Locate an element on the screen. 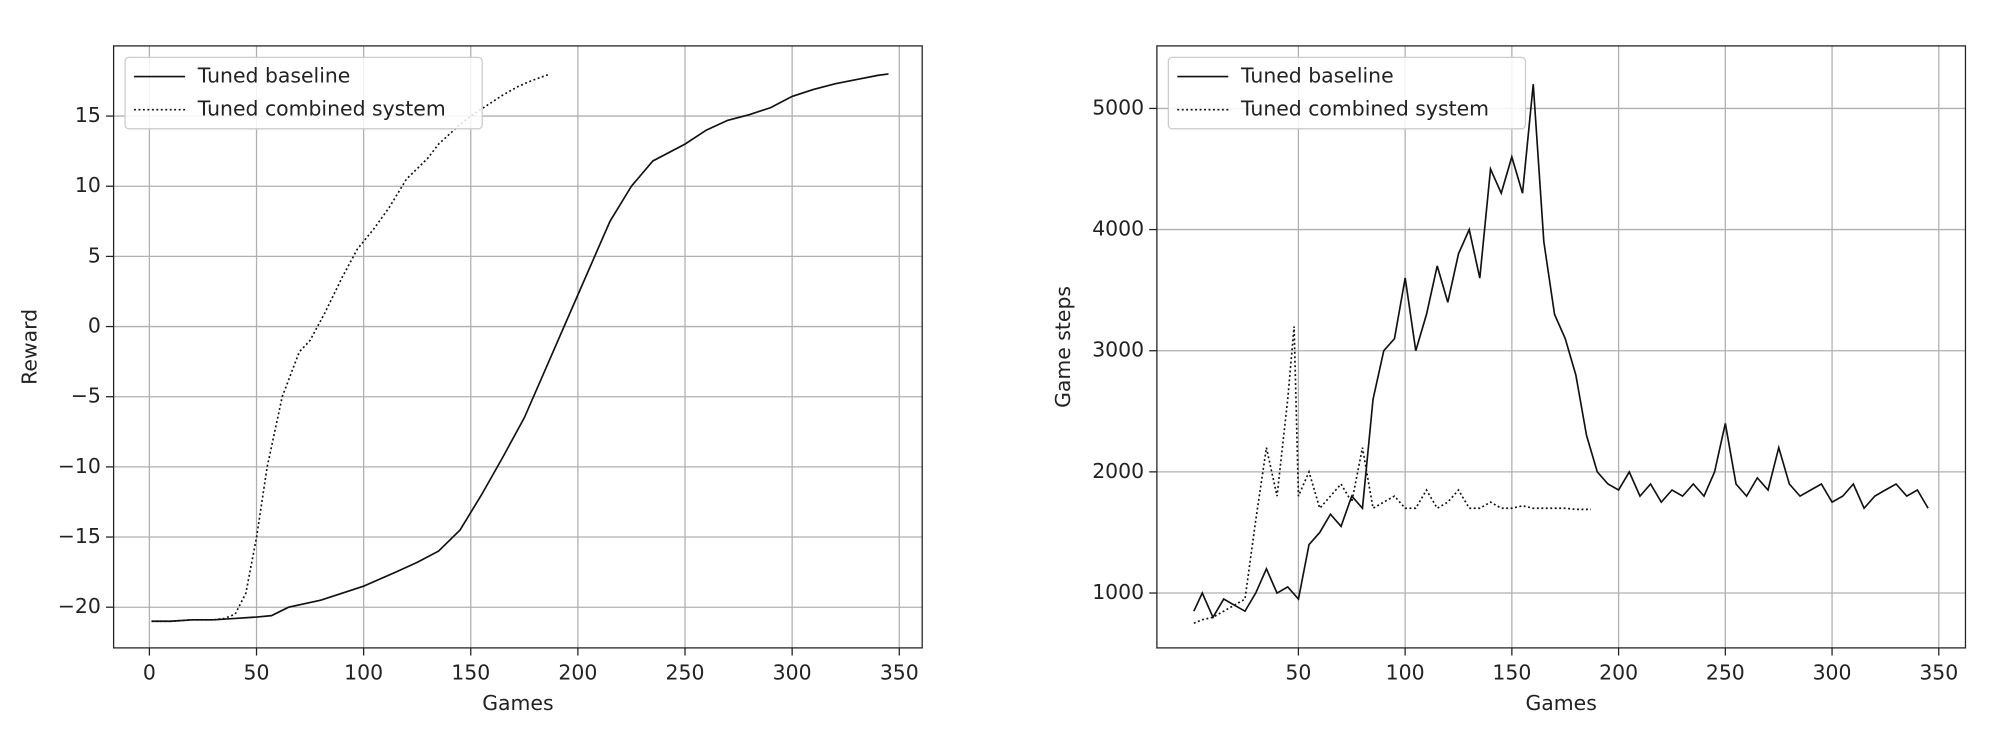  y-tick-label: 10 is located at coordinates (88, 185).